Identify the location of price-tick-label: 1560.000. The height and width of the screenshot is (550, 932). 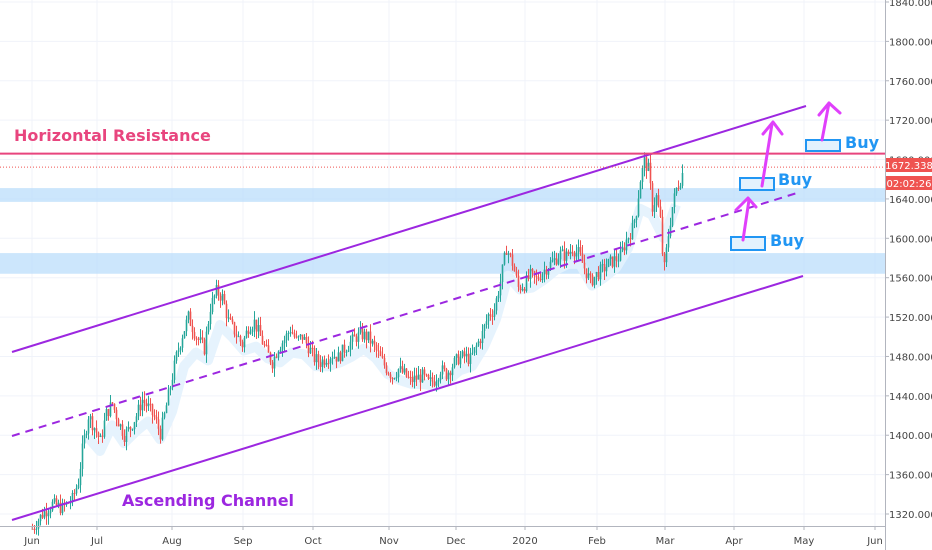
(910, 279).